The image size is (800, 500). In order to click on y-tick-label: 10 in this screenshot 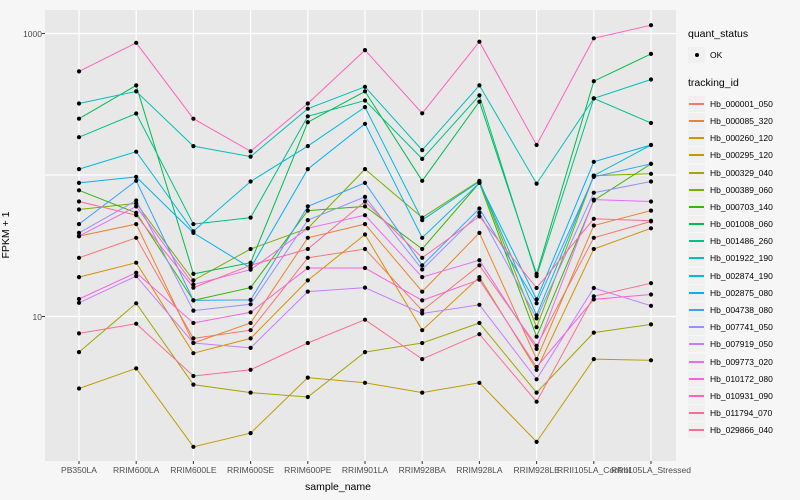, I will do `click(37, 316)`.